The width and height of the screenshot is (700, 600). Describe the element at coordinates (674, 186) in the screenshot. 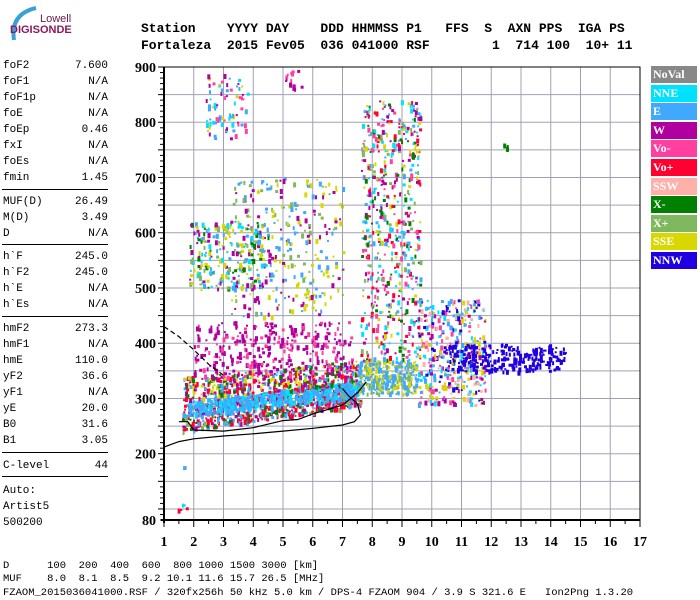

I see `legend-item-ssw: SSW` at that location.